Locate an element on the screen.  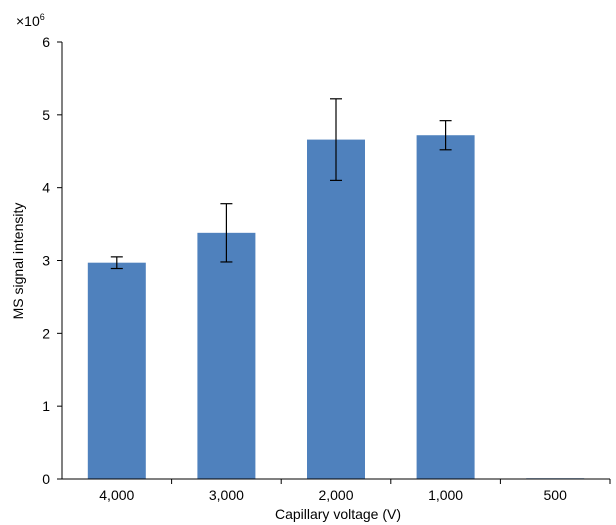
y-tick-label: 0 is located at coordinates (46, 479).